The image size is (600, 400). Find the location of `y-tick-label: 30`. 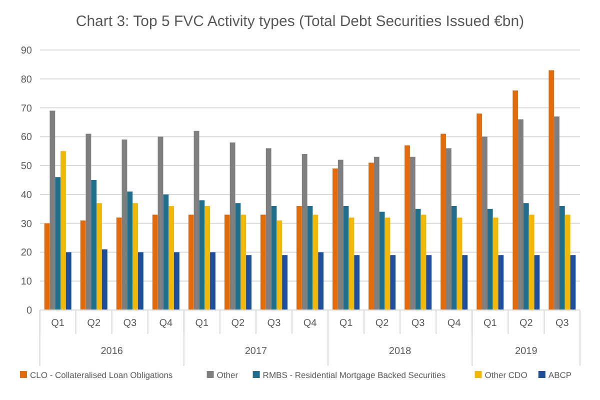

y-tick-label: 30 is located at coordinates (26, 224).